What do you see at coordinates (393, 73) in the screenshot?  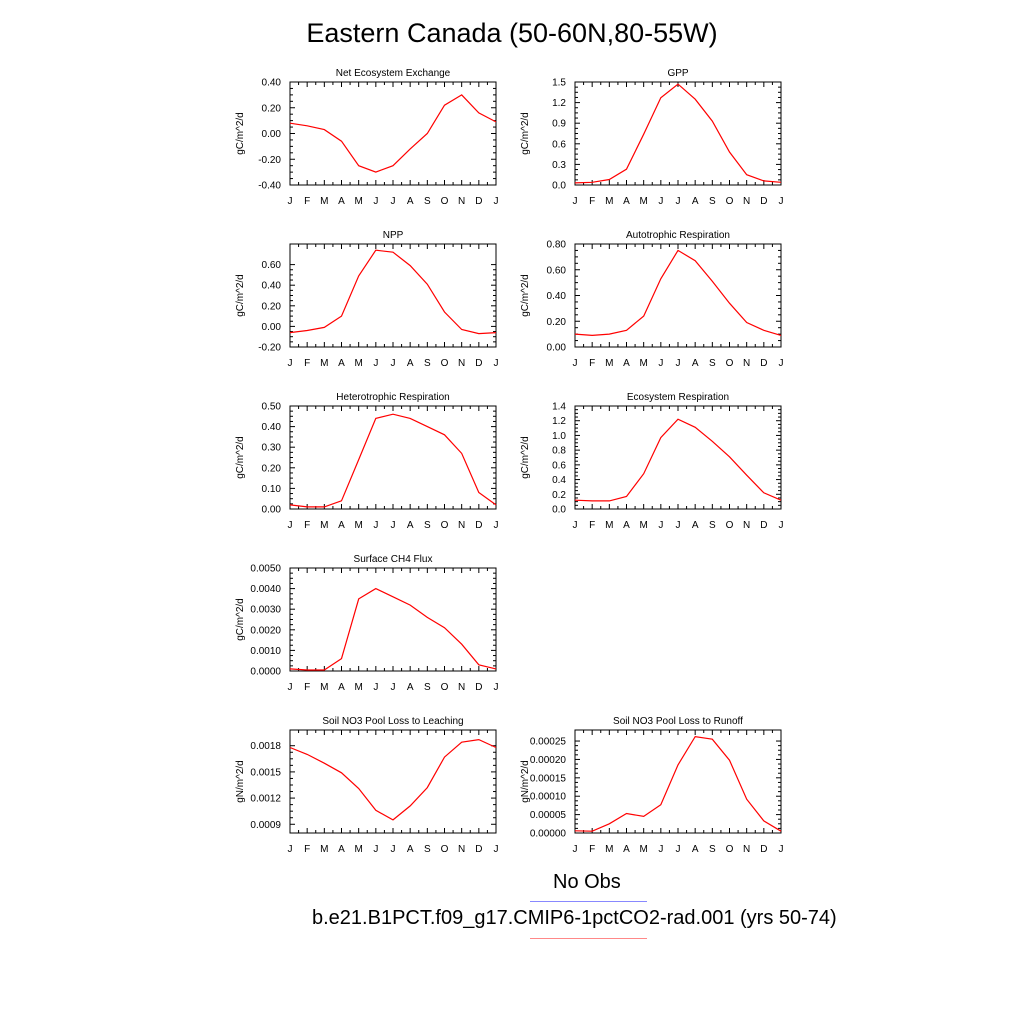 I see `panel-title: Net Ecosystem Exchange` at bounding box center [393, 73].